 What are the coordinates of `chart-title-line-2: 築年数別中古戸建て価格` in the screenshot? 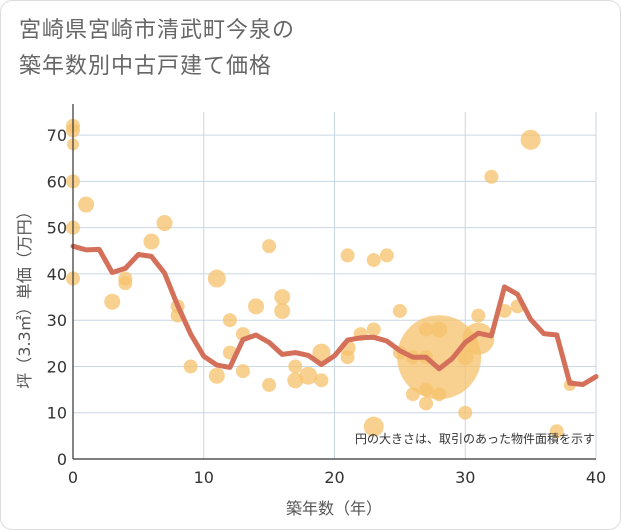 It's located at (146, 66).